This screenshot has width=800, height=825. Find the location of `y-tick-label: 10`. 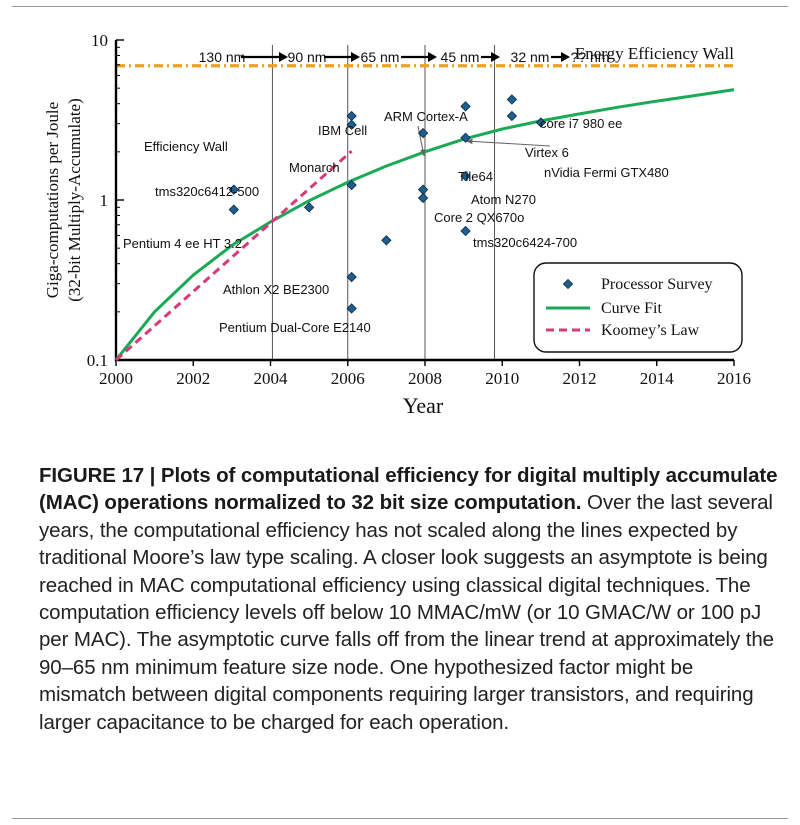

y-tick-label: 10 is located at coordinates (99, 40).